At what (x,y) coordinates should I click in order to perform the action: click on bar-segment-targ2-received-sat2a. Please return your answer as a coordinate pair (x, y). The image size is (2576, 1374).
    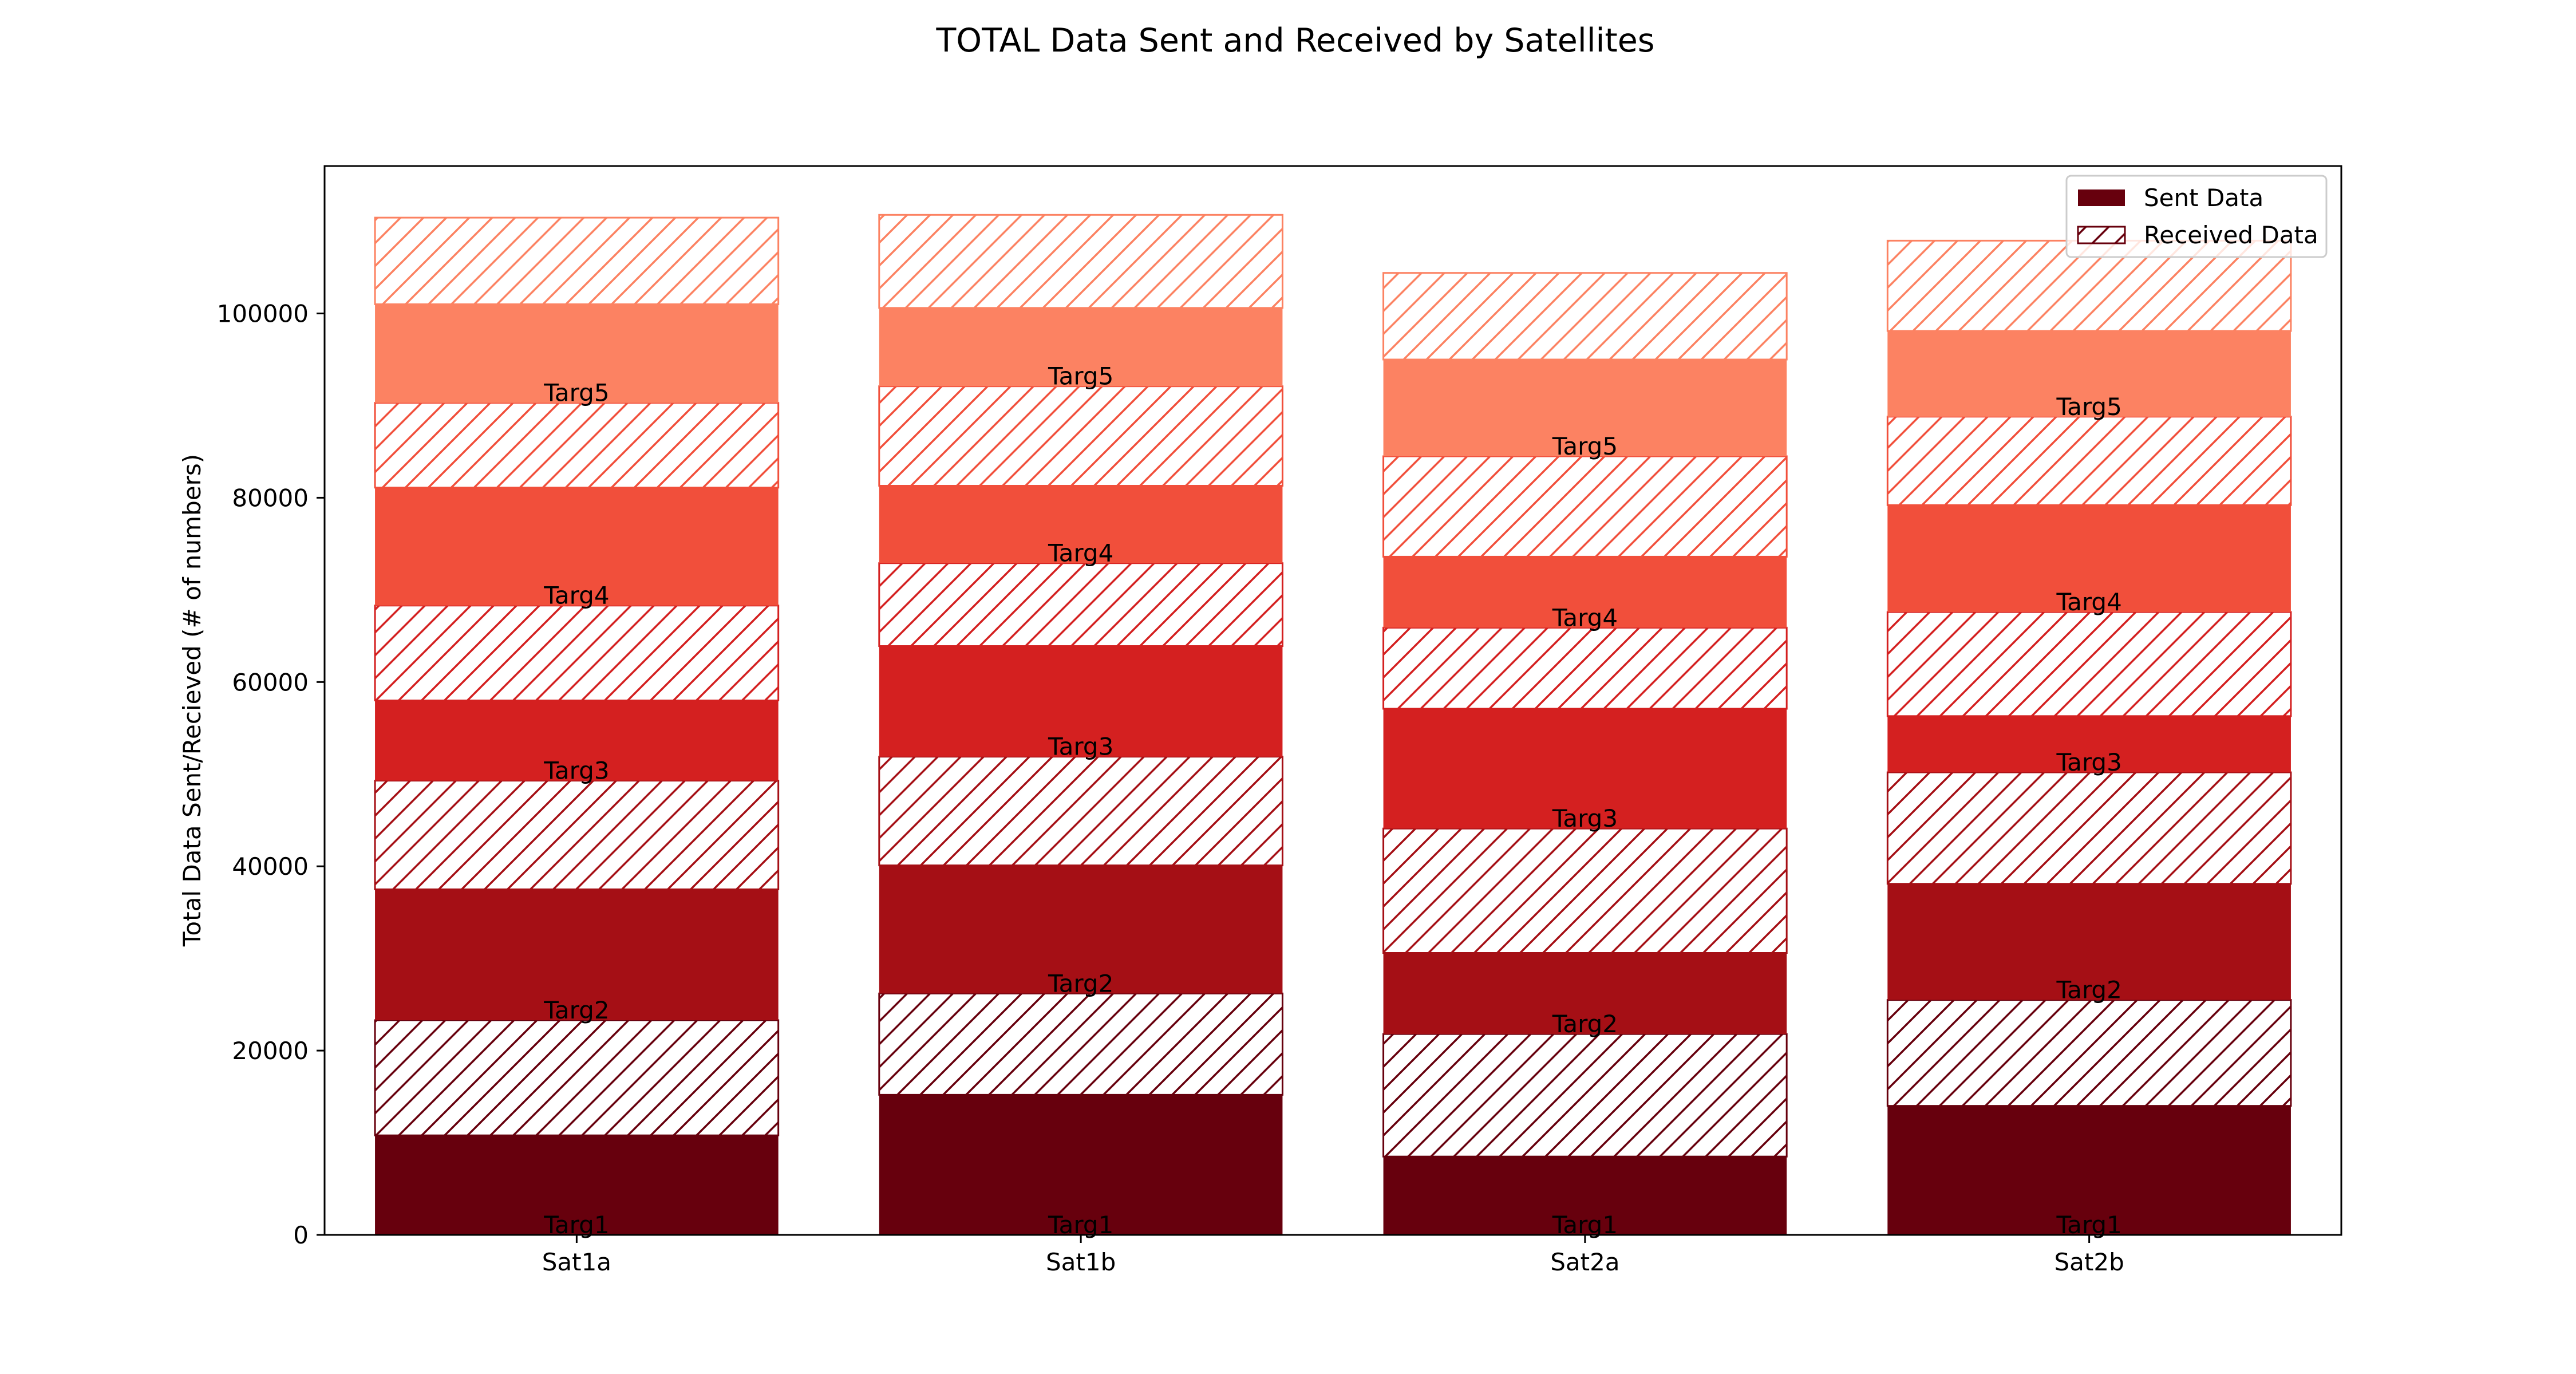
    Looking at the image, I should click on (1585, 891).